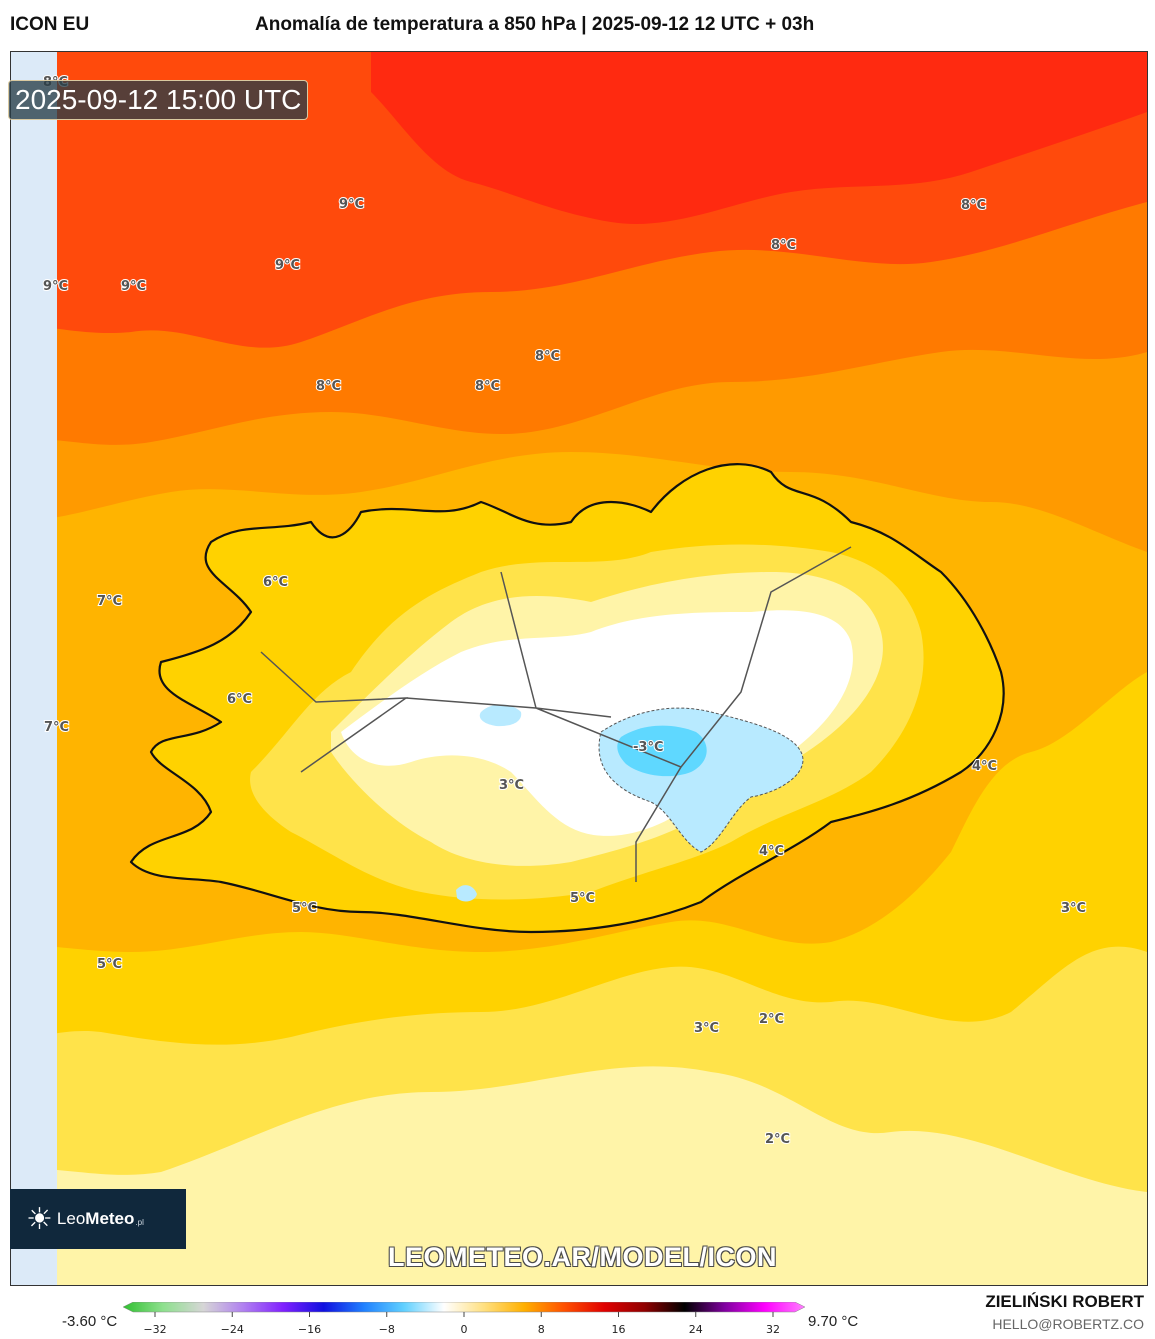  What do you see at coordinates (158, 100) in the screenshot?
I see `valid-time-badge: 2025-09-12 15:00 UTC` at bounding box center [158, 100].